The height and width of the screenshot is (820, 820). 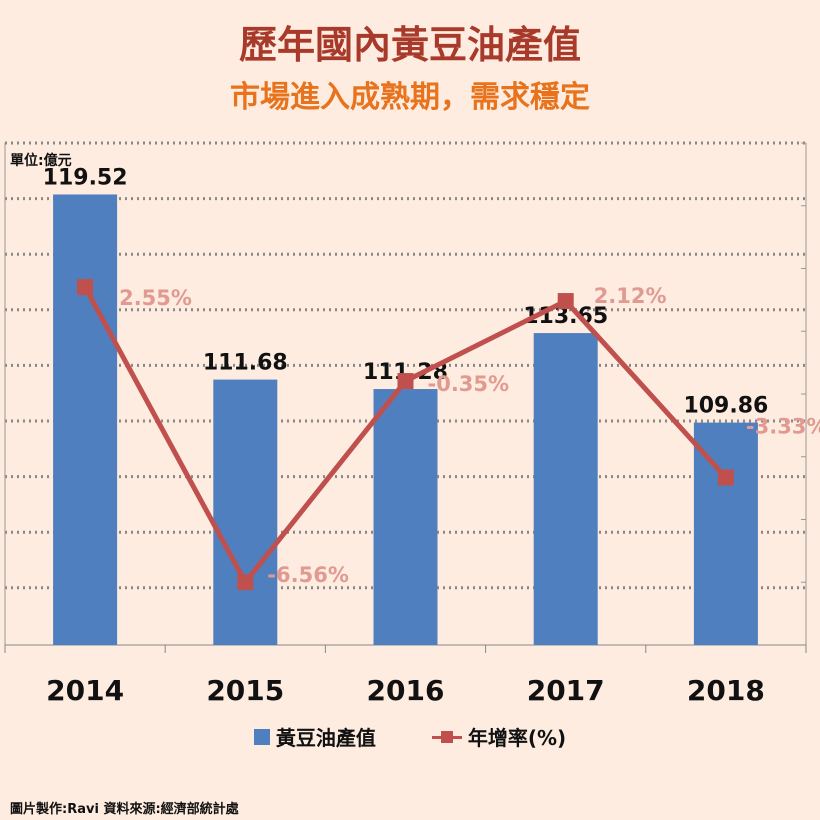 What do you see at coordinates (308, 575) in the screenshot?
I see `growth-label-2015: -6.56%` at bounding box center [308, 575].